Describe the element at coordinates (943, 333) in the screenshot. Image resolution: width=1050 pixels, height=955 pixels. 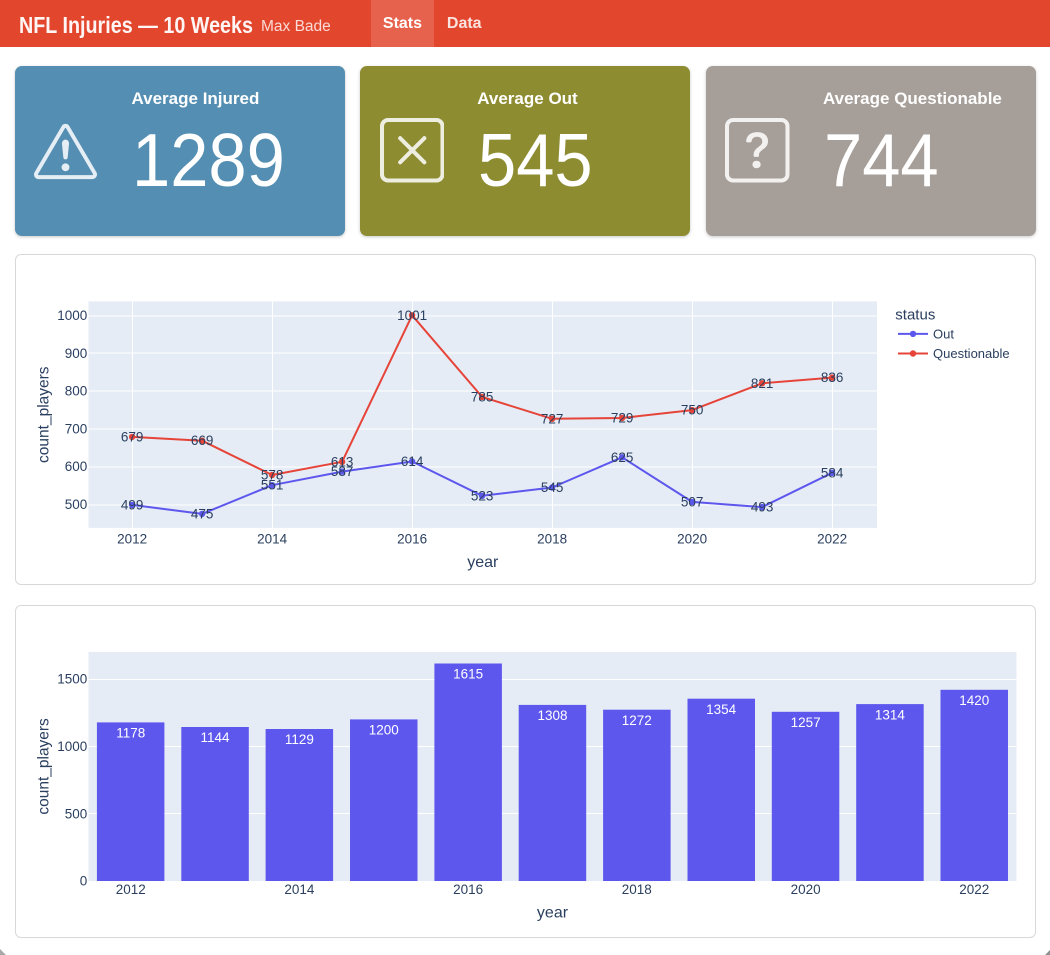
I see `svg-text: Out` at that location.